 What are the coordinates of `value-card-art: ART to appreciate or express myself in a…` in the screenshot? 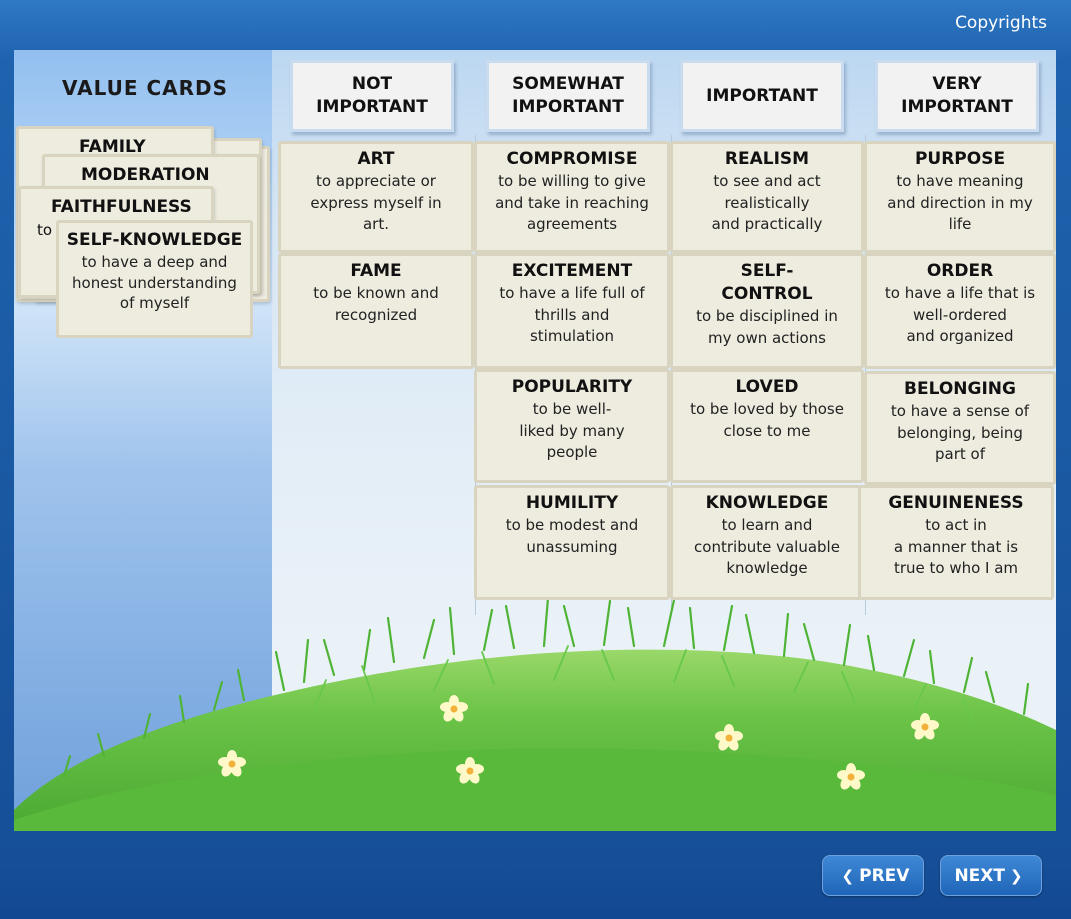 It's located at (376, 197).